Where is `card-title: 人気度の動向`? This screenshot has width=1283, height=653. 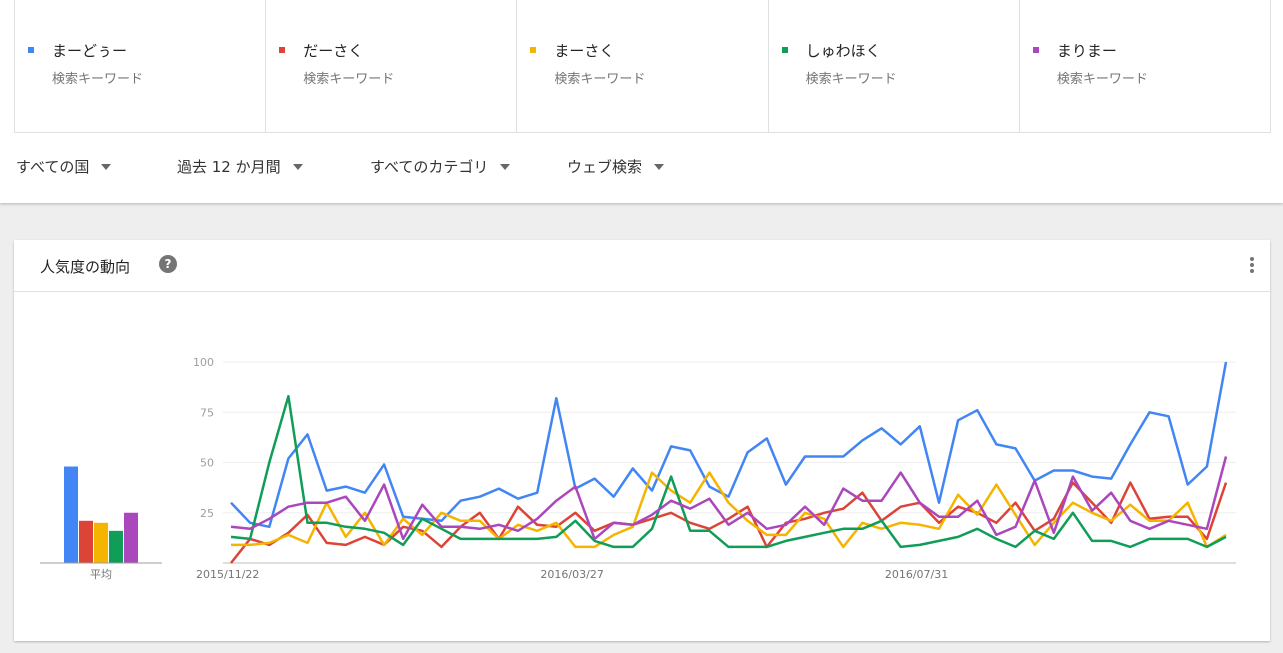
card-title: 人気度の動向 is located at coordinates (85, 267).